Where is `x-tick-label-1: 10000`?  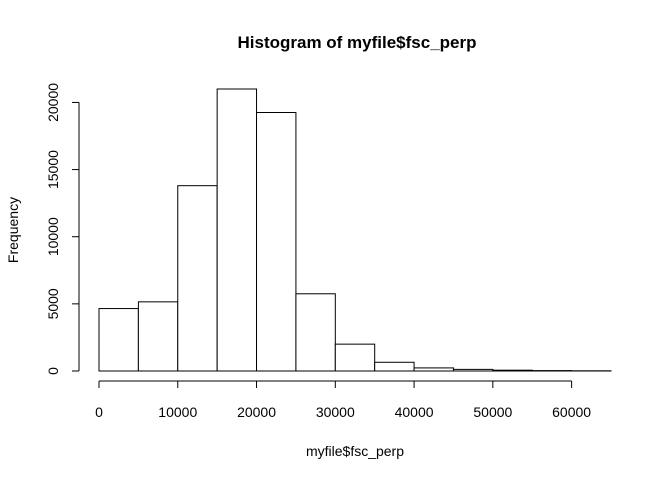
x-tick-label-1: 10000 is located at coordinates (177, 412).